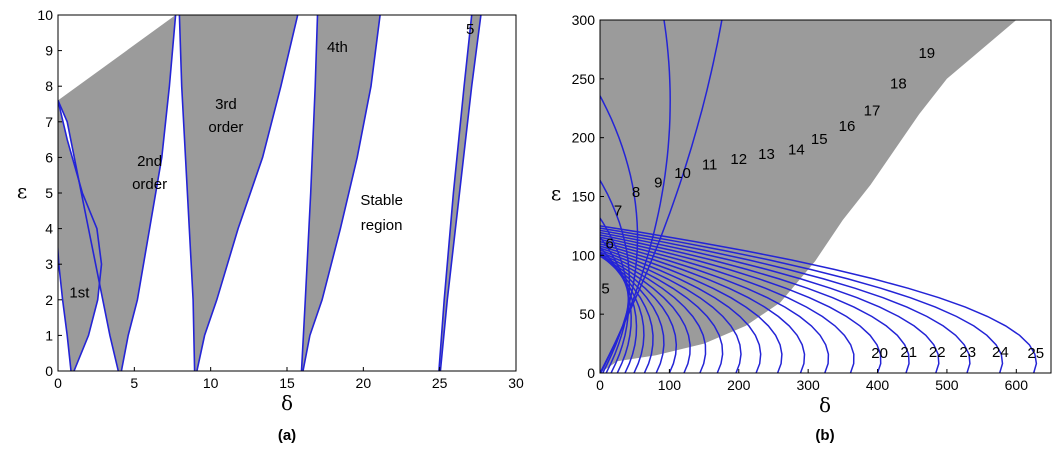  What do you see at coordinates (610, 244) in the screenshot?
I see `annotation-label: 6` at bounding box center [610, 244].